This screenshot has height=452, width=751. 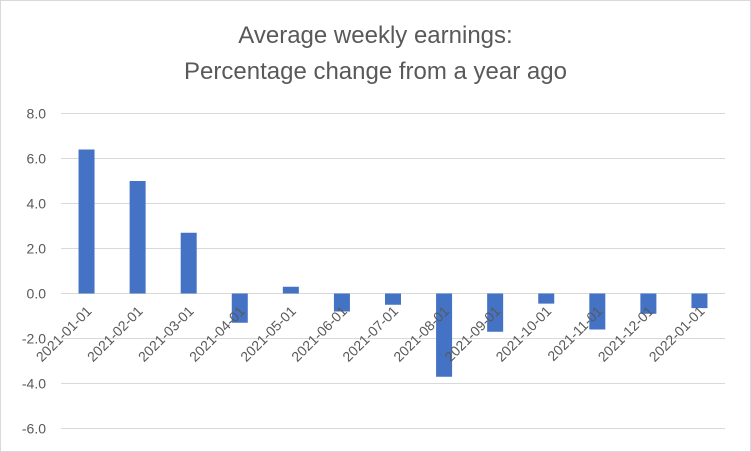 I want to click on chart-title-line-1: Average weekly earnings:, so click(x=375, y=35).